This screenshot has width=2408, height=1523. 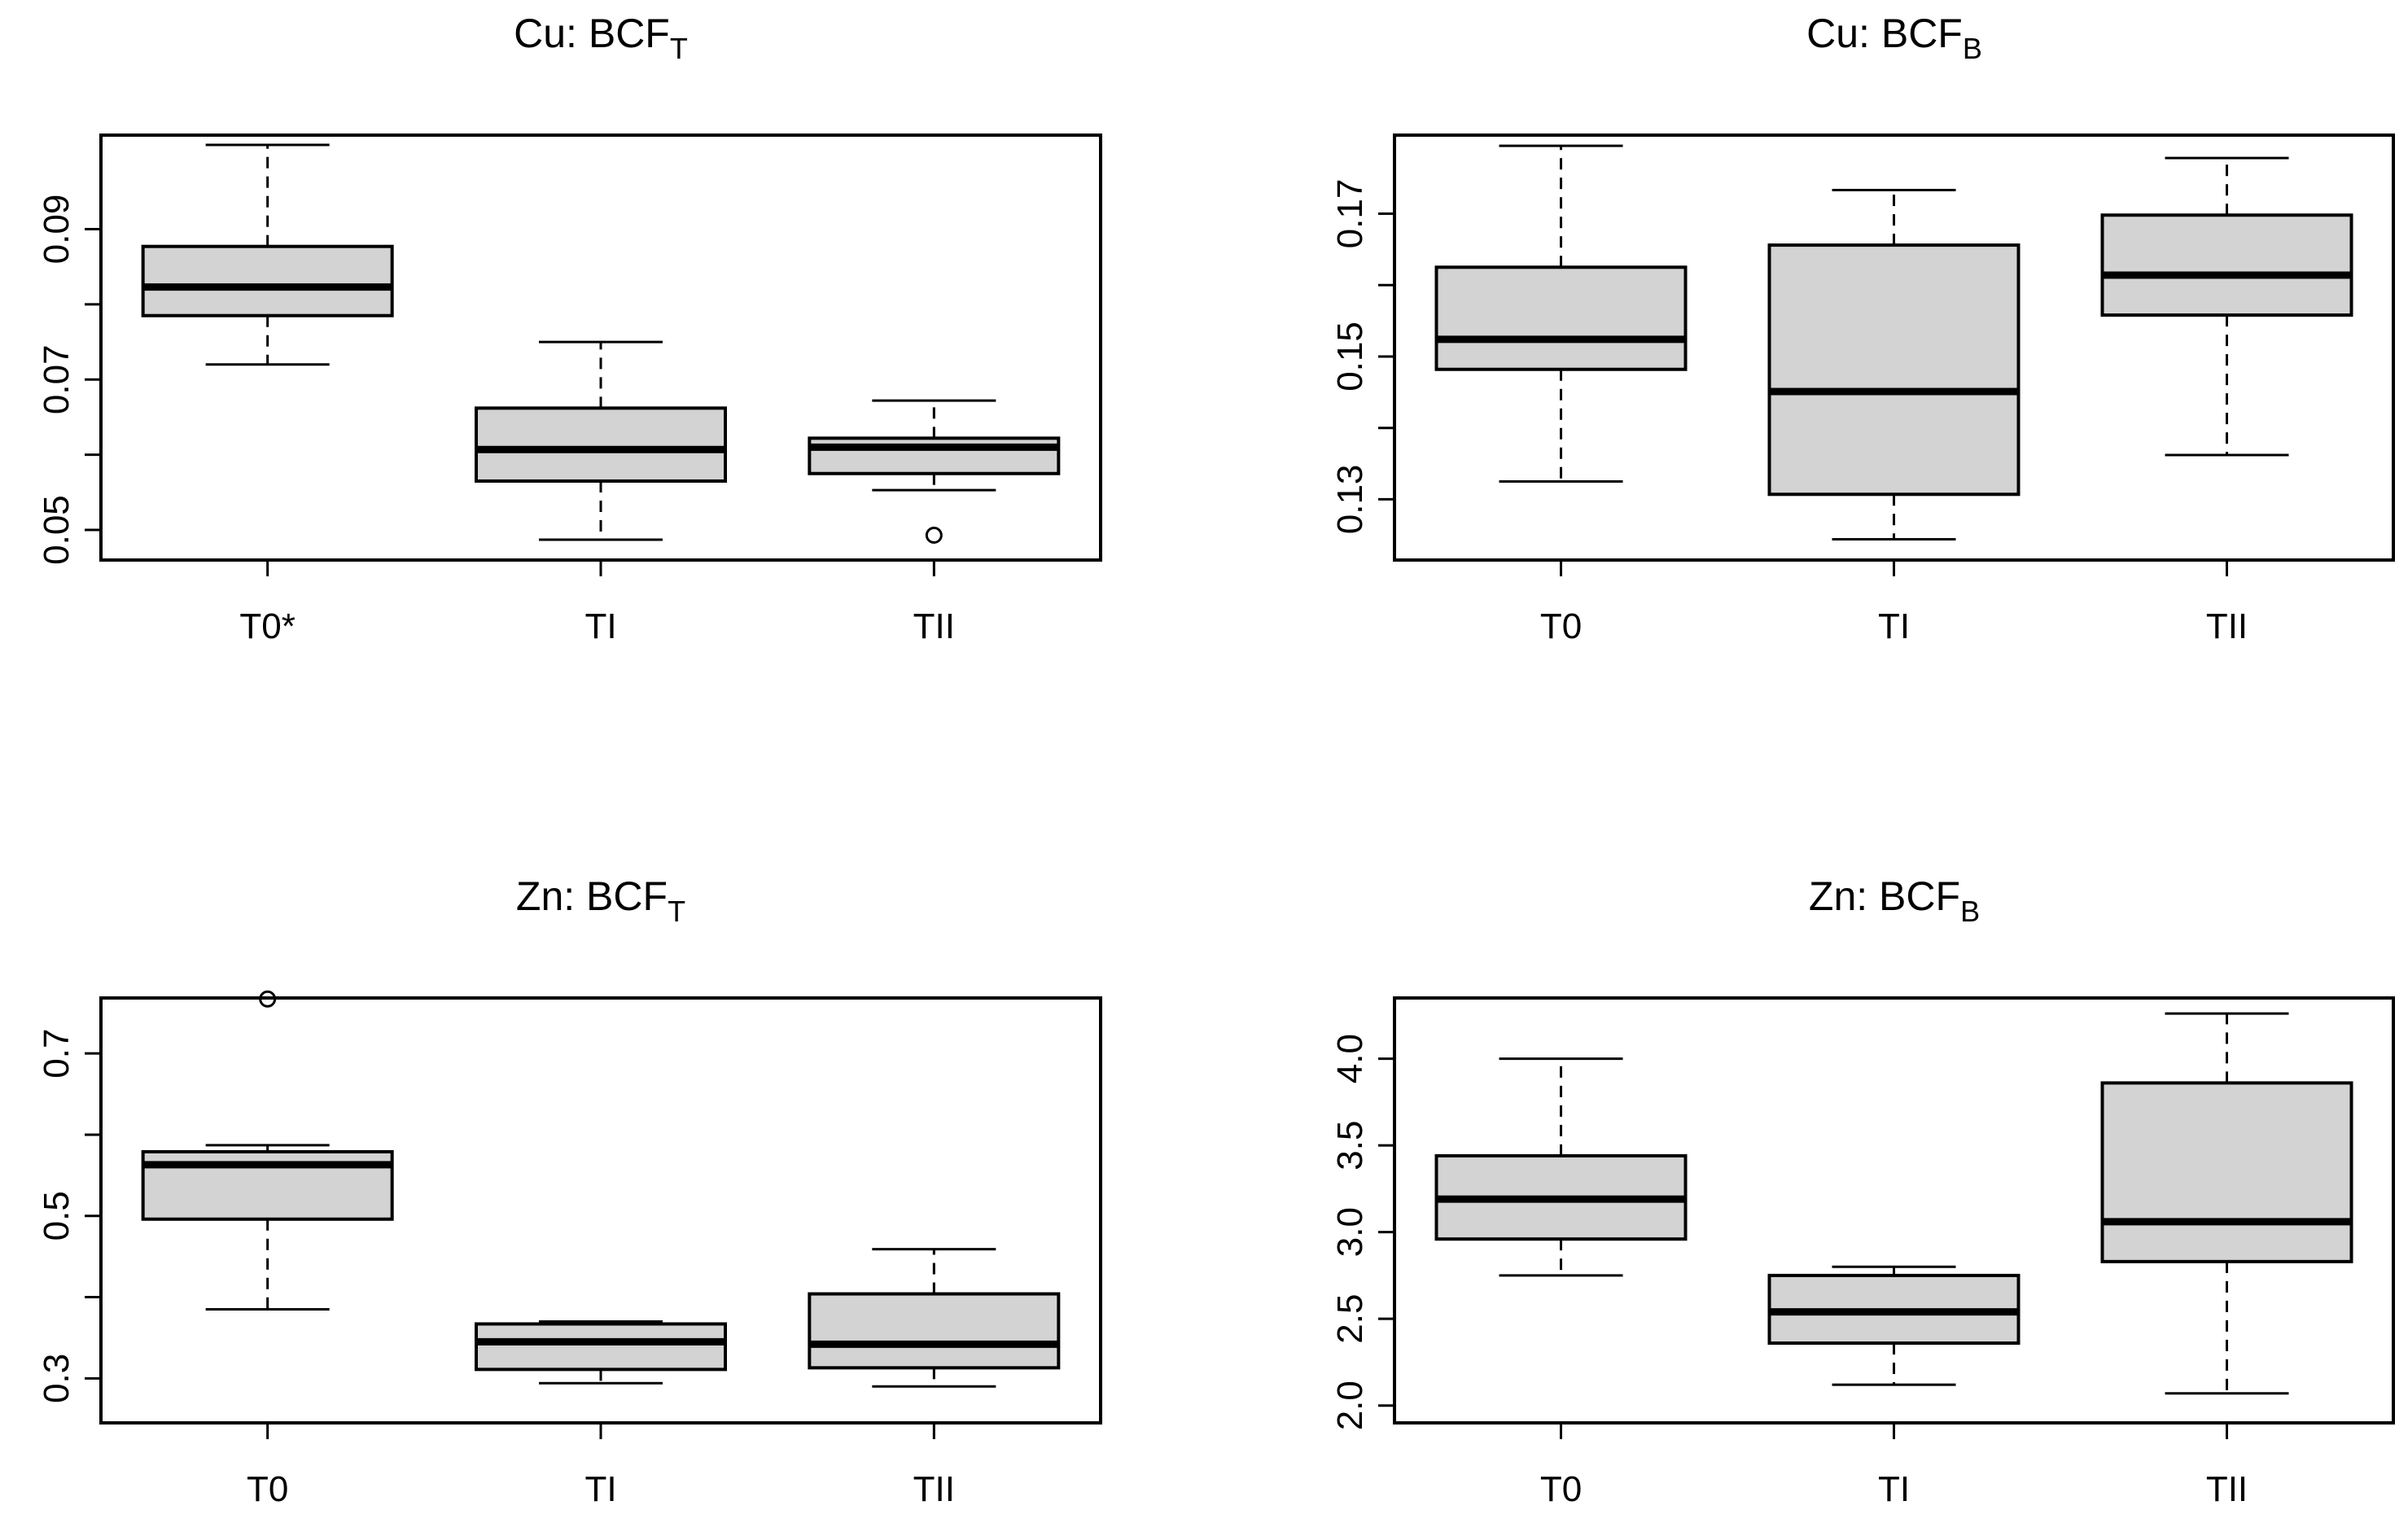 I want to click on chart-title: Zn: BCFT, so click(x=601, y=901).